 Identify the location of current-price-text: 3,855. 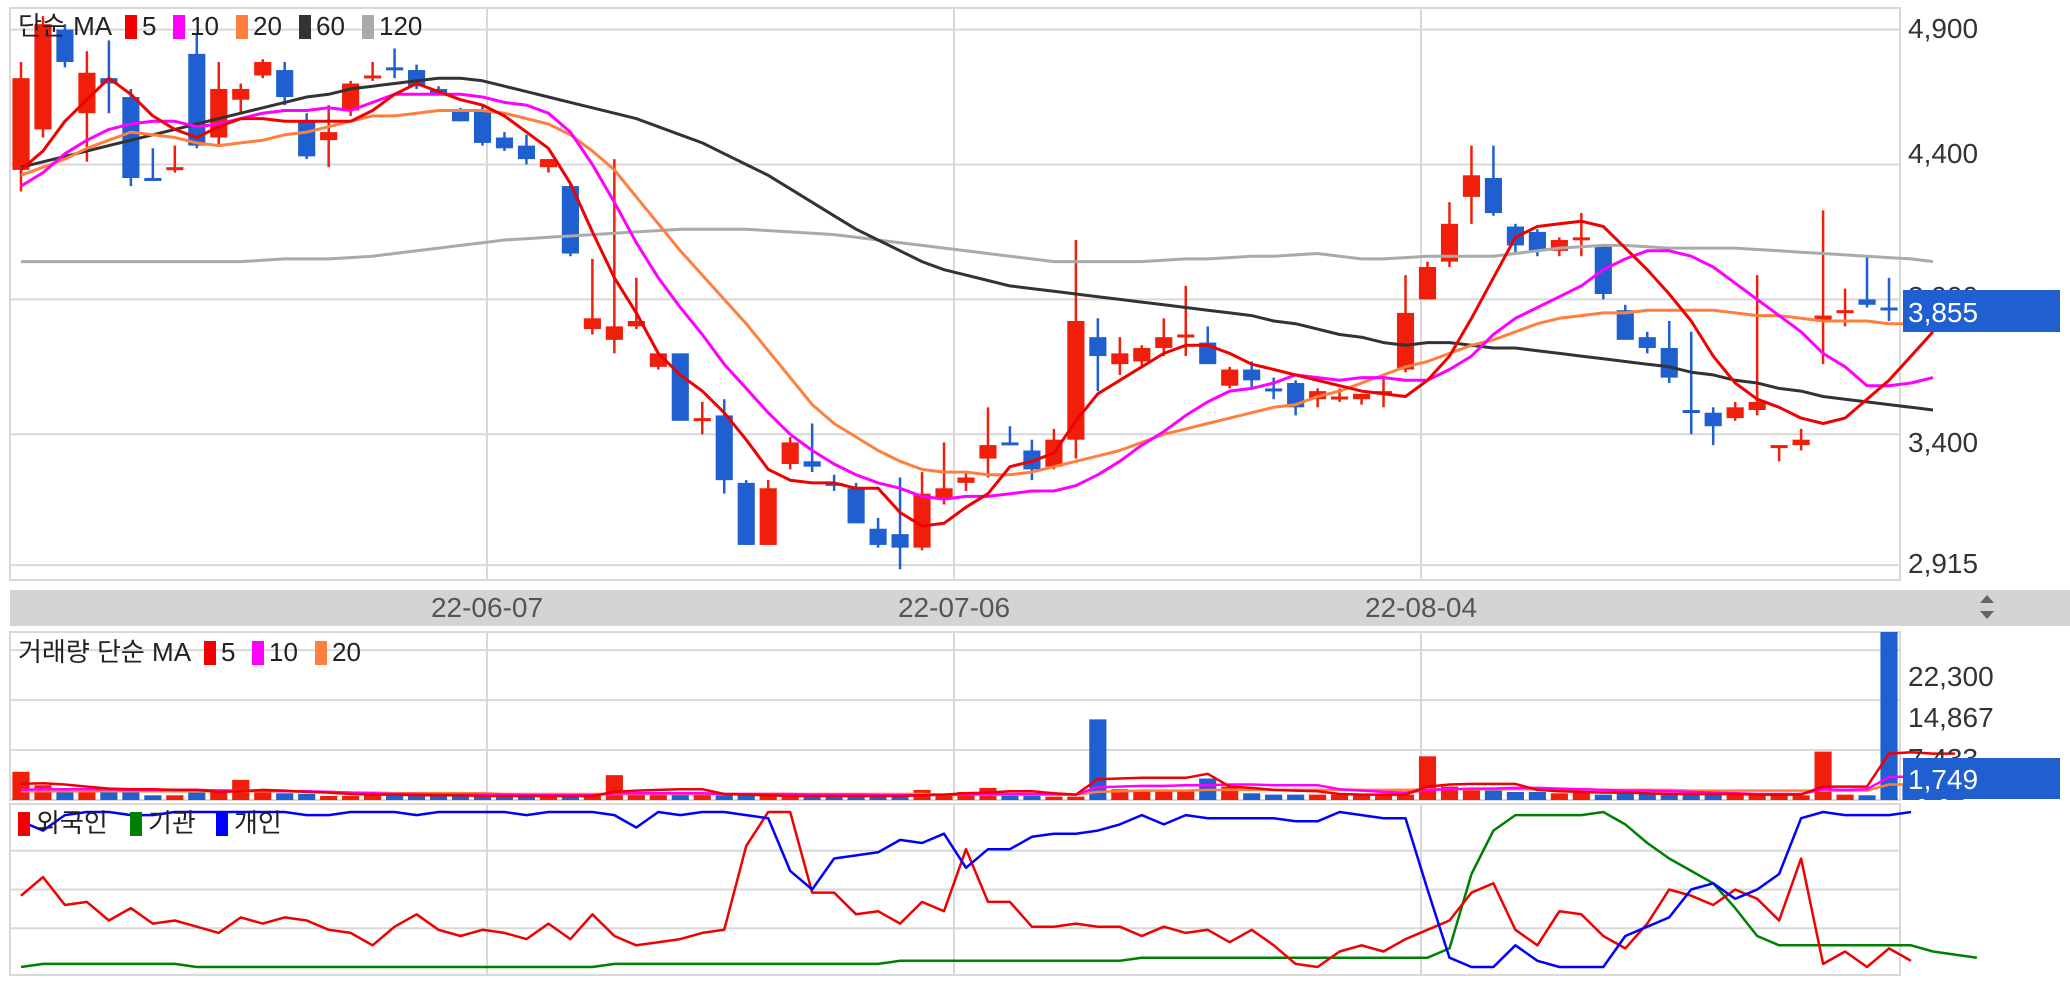
(1943, 312).